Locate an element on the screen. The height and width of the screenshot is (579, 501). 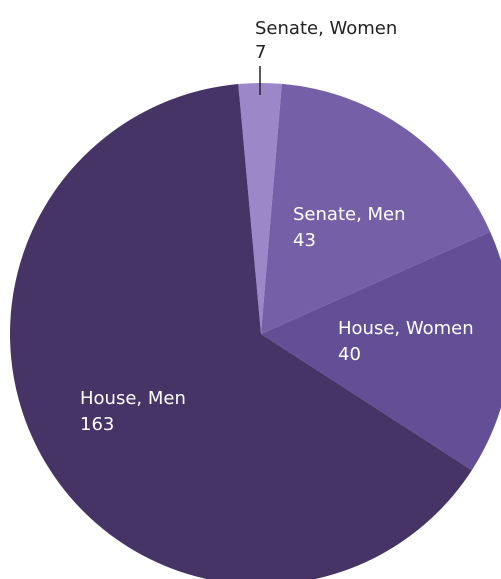
slice-label: Senate, Men is located at coordinates (349, 214).